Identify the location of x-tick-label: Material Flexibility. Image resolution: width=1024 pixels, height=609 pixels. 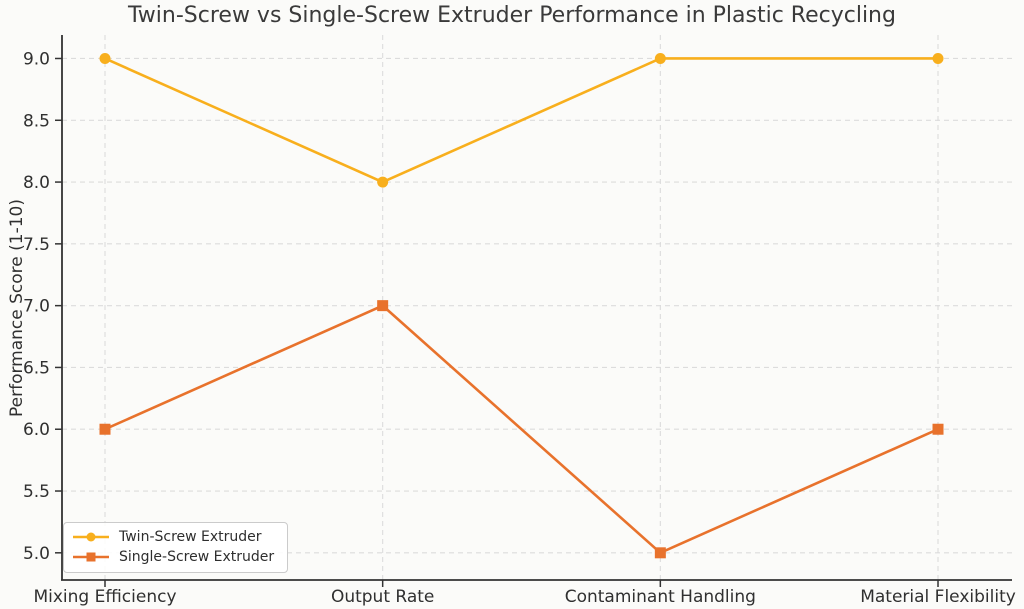
(938, 597).